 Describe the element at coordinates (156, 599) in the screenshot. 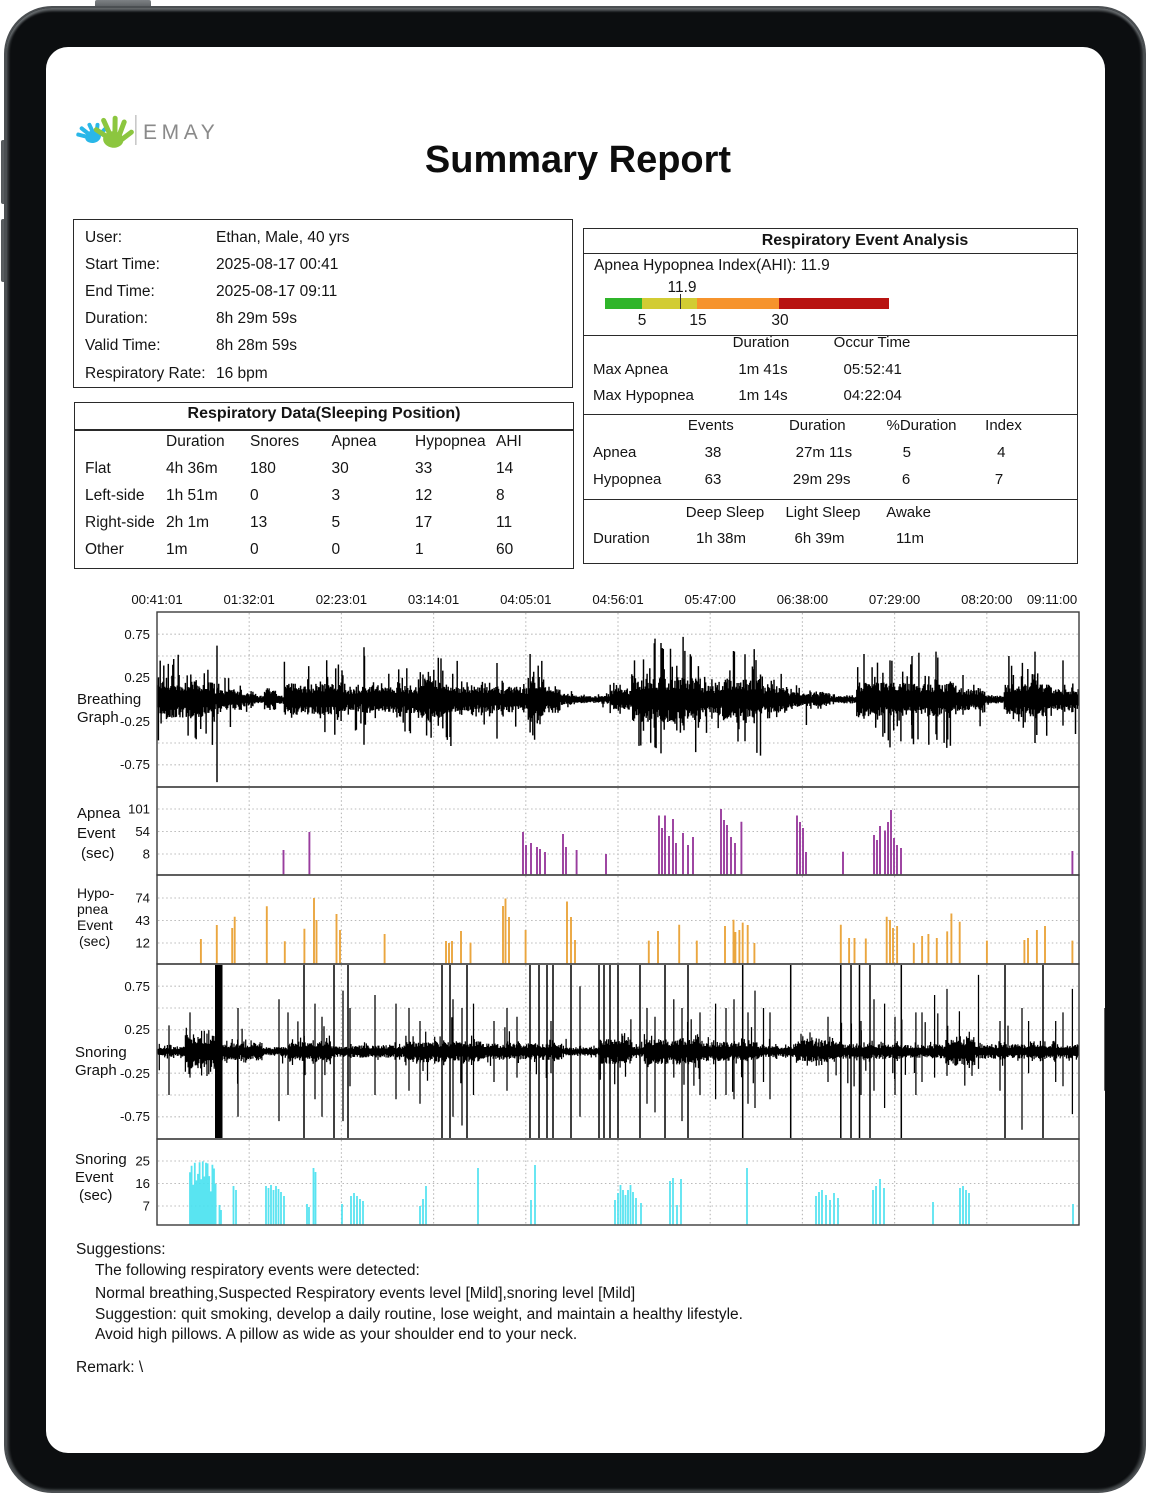

I see `svg-text: 00:41:01` at that location.